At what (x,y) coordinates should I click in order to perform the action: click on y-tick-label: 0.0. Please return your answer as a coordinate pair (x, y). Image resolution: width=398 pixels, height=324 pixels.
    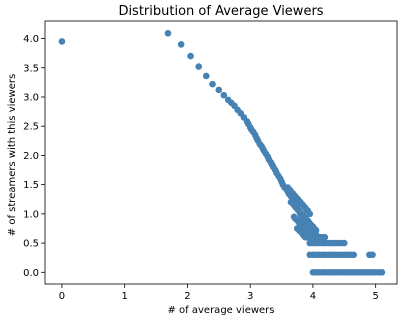
    Looking at the image, I should click on (31, 273).